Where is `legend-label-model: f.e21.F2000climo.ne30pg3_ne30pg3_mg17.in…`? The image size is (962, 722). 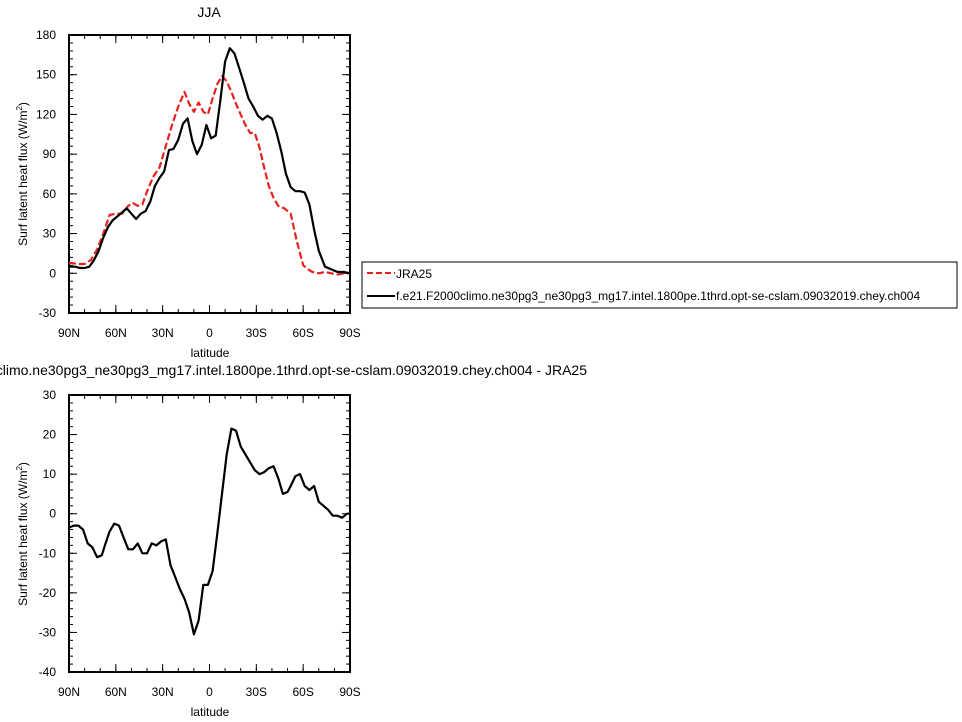 legend-label-model: f.e21.F2000climo.ne30pg3_ne30pg3_mg17.in… is located at coordinates (658, 296).